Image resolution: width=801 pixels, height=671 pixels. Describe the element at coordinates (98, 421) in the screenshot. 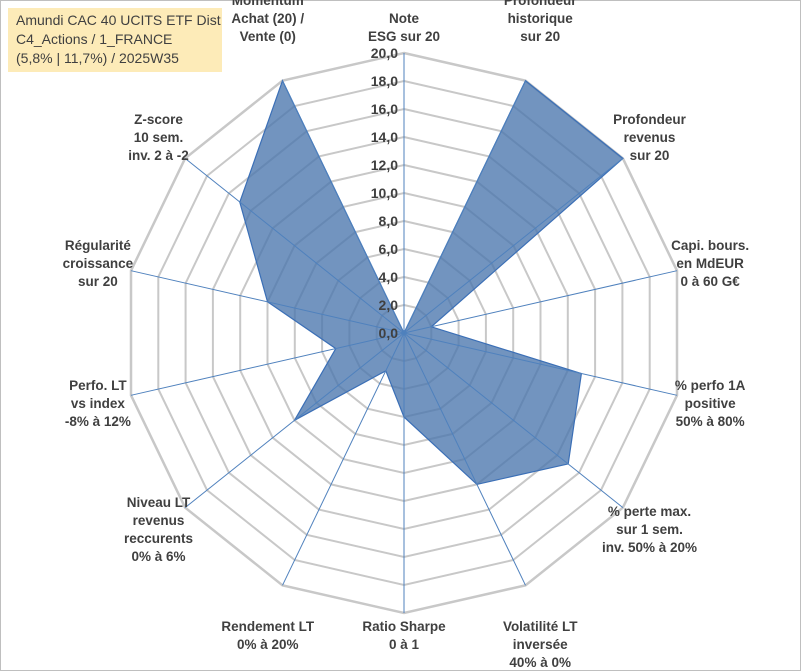

I see `axis-label-10-line-2: -8% à 12%` at that location.